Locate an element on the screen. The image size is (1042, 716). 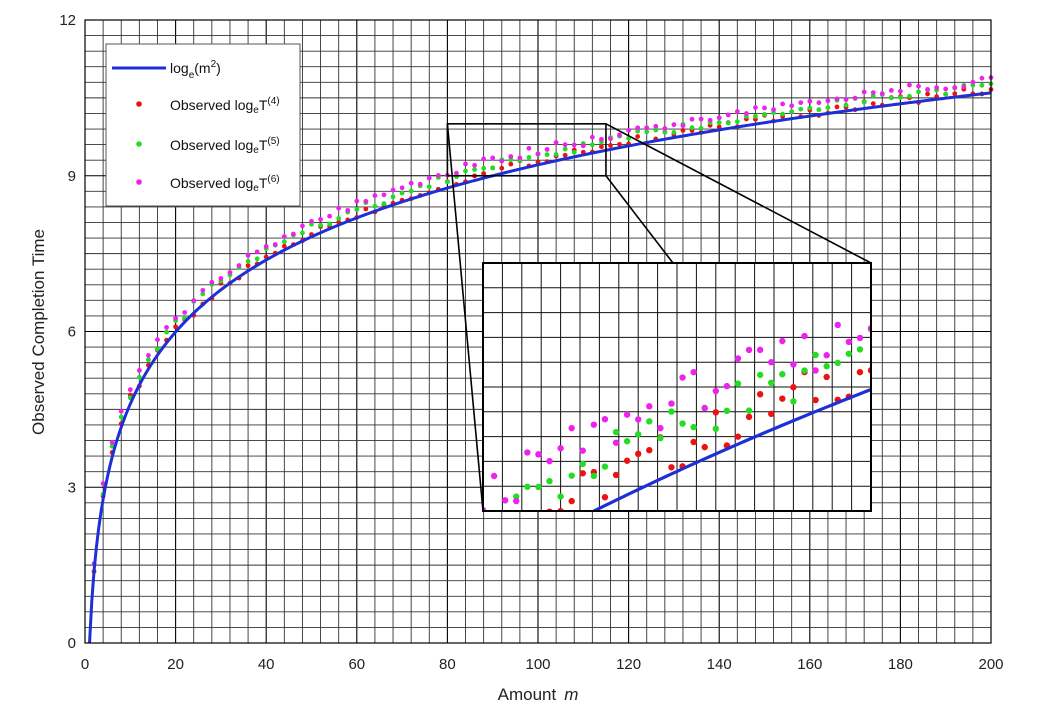
inset-reference-curve is located at coordinates (730, 449).